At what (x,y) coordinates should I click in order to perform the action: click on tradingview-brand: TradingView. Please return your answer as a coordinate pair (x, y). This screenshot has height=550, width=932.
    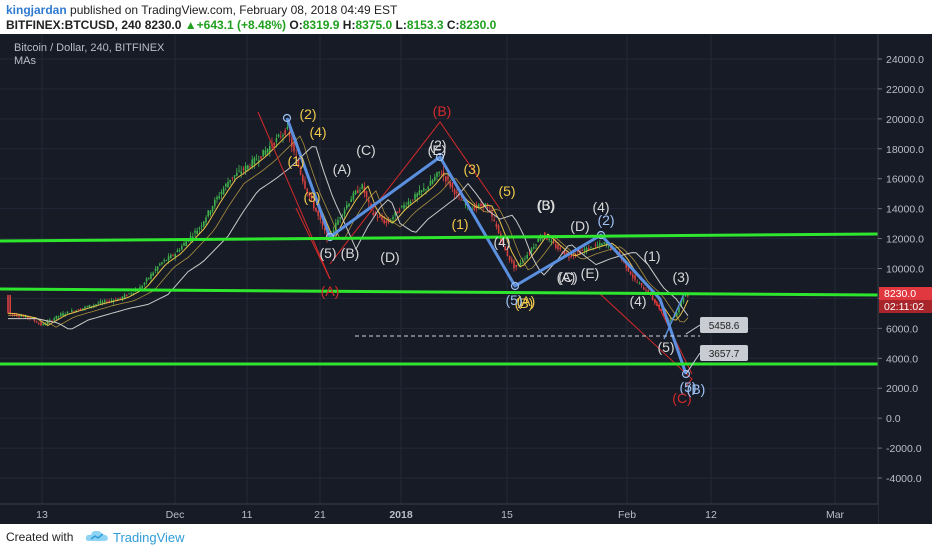
    Looking at the image, I should click on (149, 537).